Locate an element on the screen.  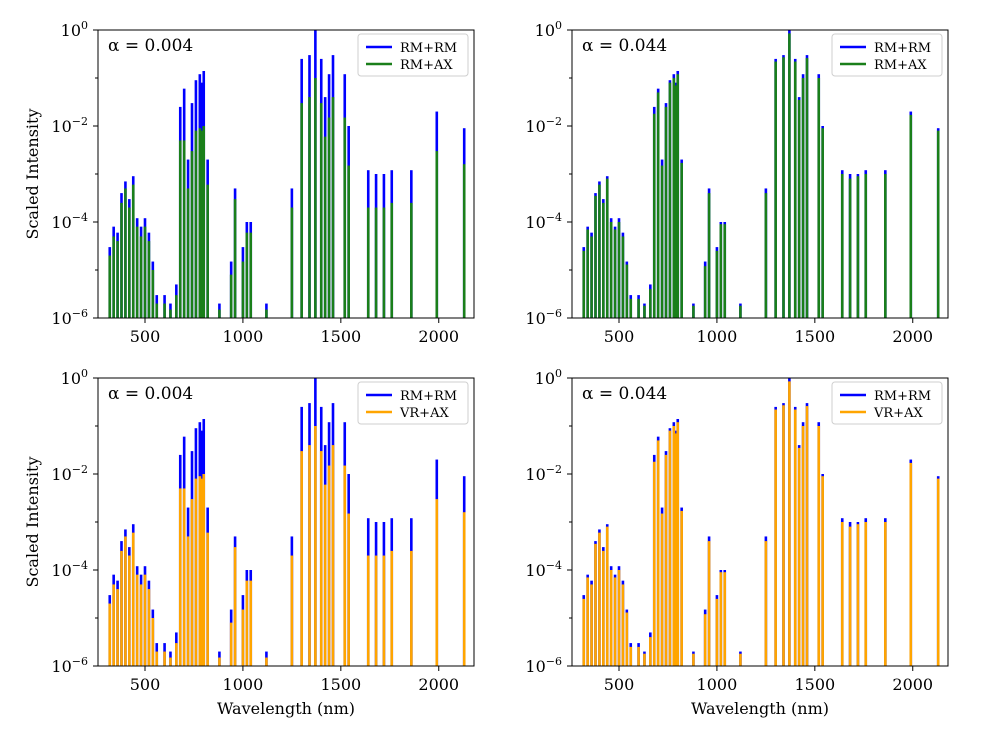
bar-VR+AX-320 is located at coordinates (110, 634).